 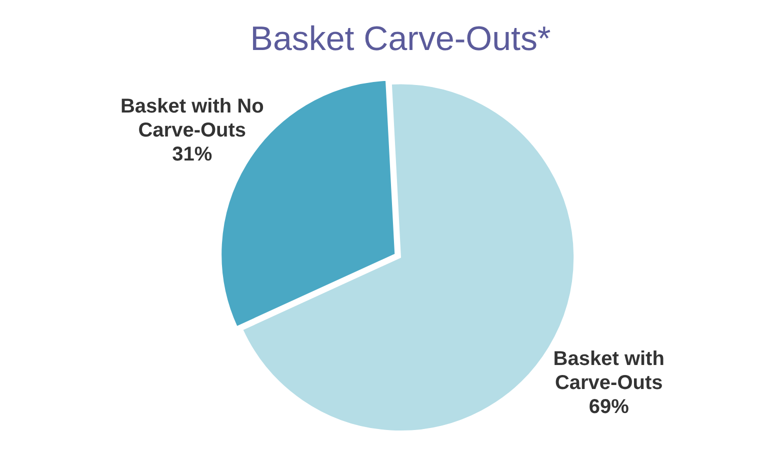 What do you see at coordinates (192, 155) in the screenshot?
I see `data-label: 31%` at bounding box center [192, 155].